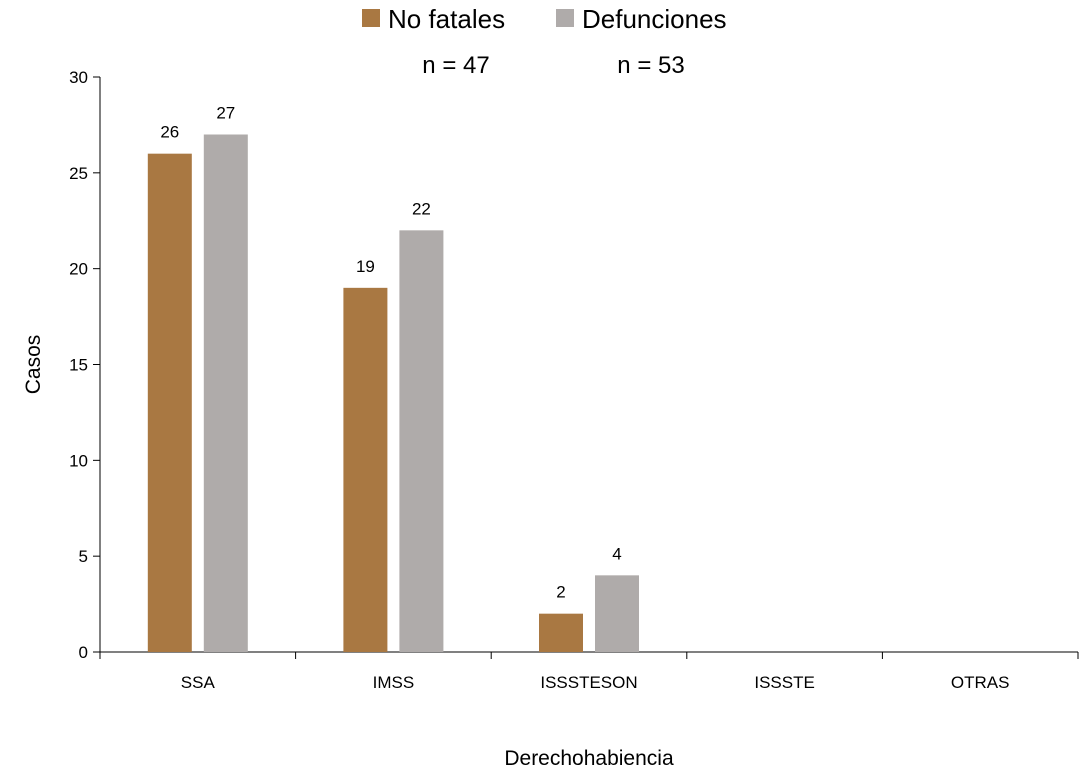 The height and width of the screenshot is (769, 1086). Describe the element at coordinates (650, 65) in the screenshot. I see `series-n-label: n = 53` at that location.